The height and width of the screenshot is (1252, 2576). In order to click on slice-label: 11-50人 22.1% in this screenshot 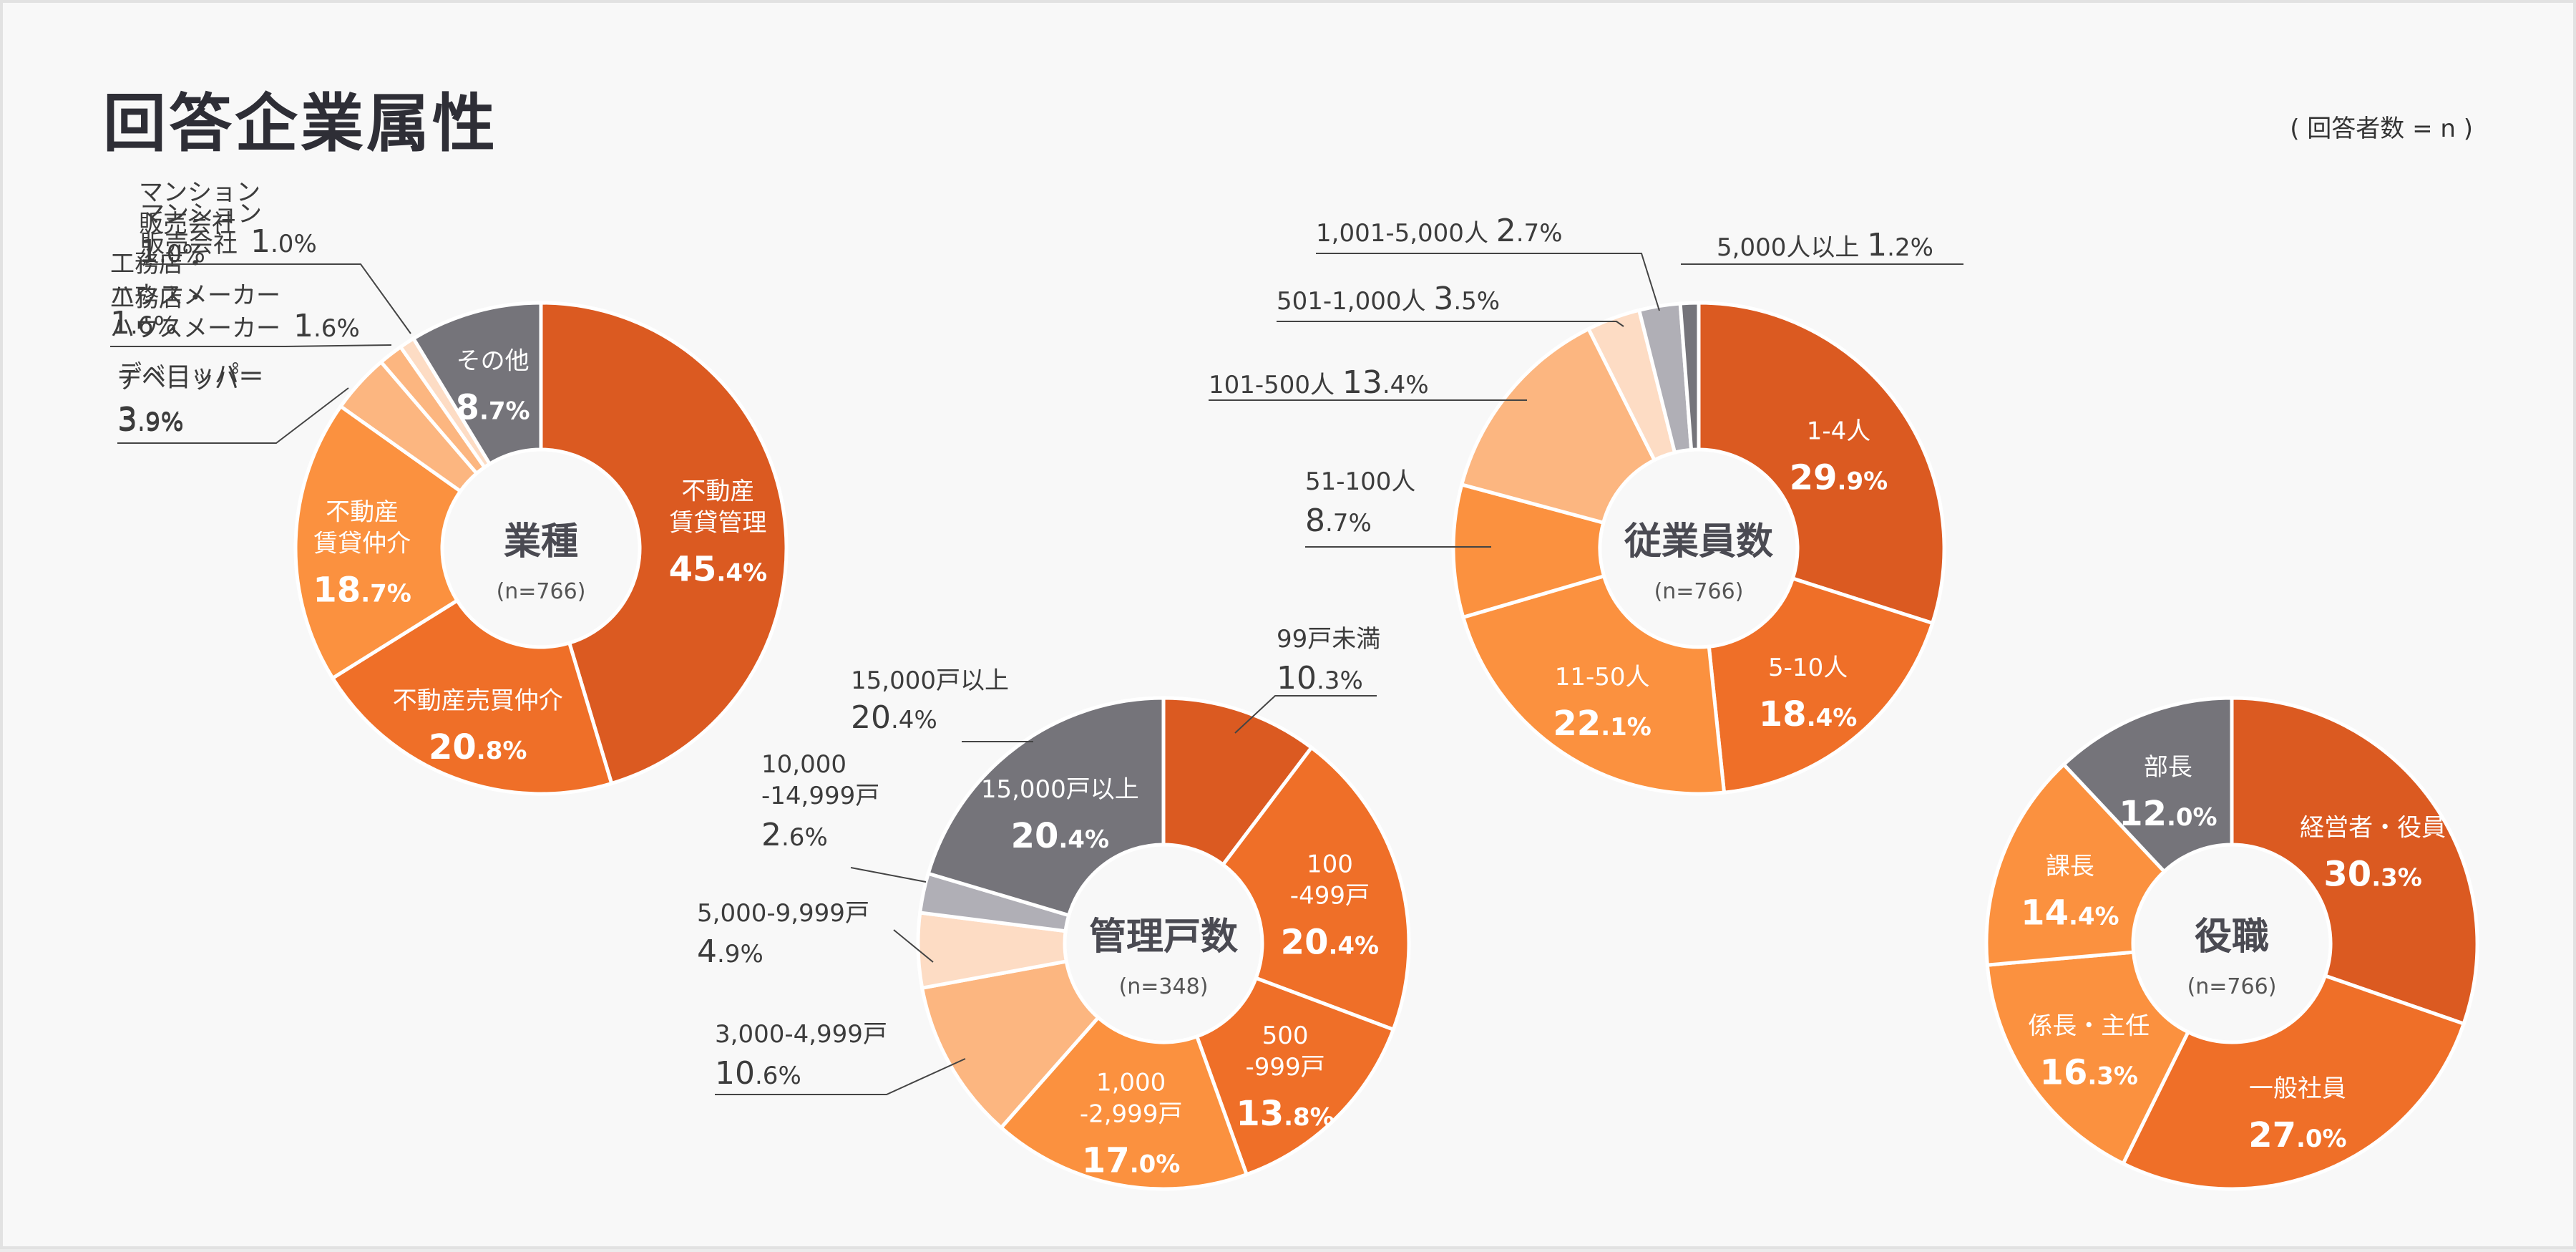, I will do `click(1602, 703)`.